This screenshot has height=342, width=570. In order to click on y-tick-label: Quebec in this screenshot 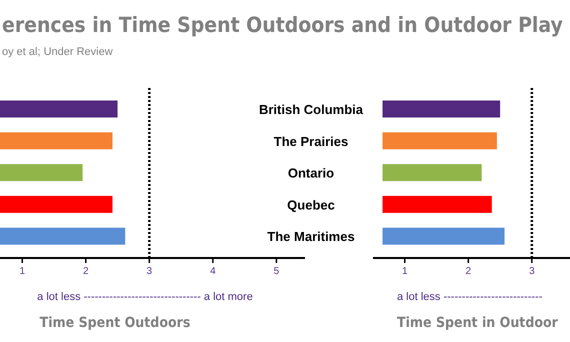, I will do `click(311, 204)`.